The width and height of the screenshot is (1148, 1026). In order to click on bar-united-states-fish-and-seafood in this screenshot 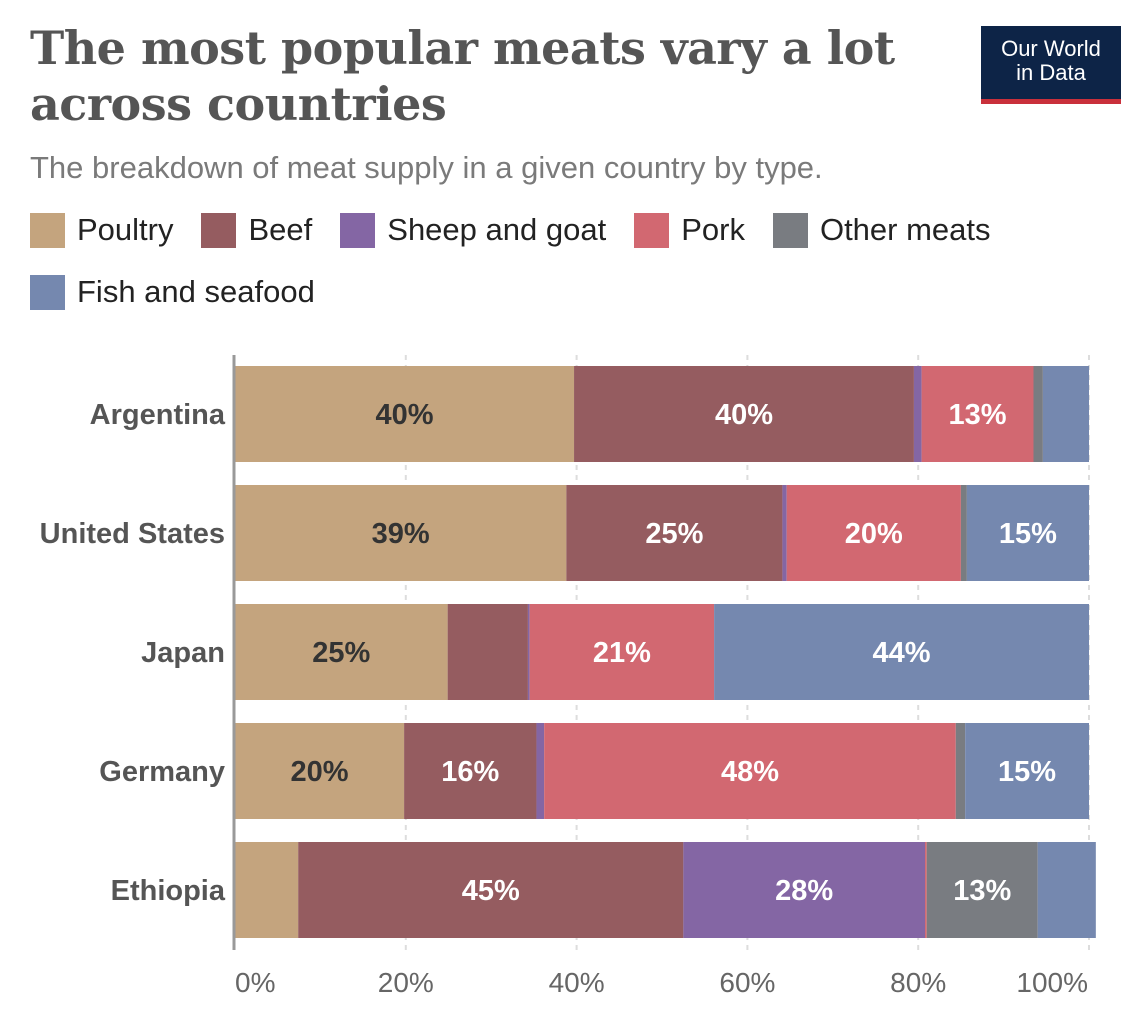, I will do `click(1027, 533)`.